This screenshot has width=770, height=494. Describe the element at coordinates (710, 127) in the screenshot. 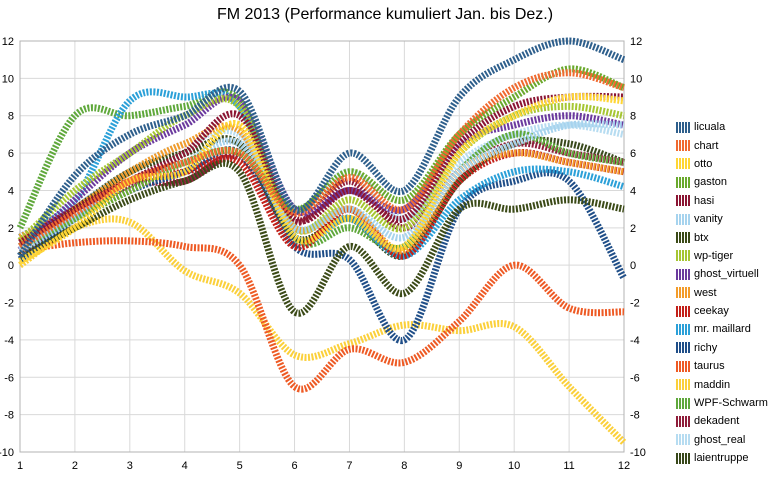

I see `legend-label: licuala` at that location.